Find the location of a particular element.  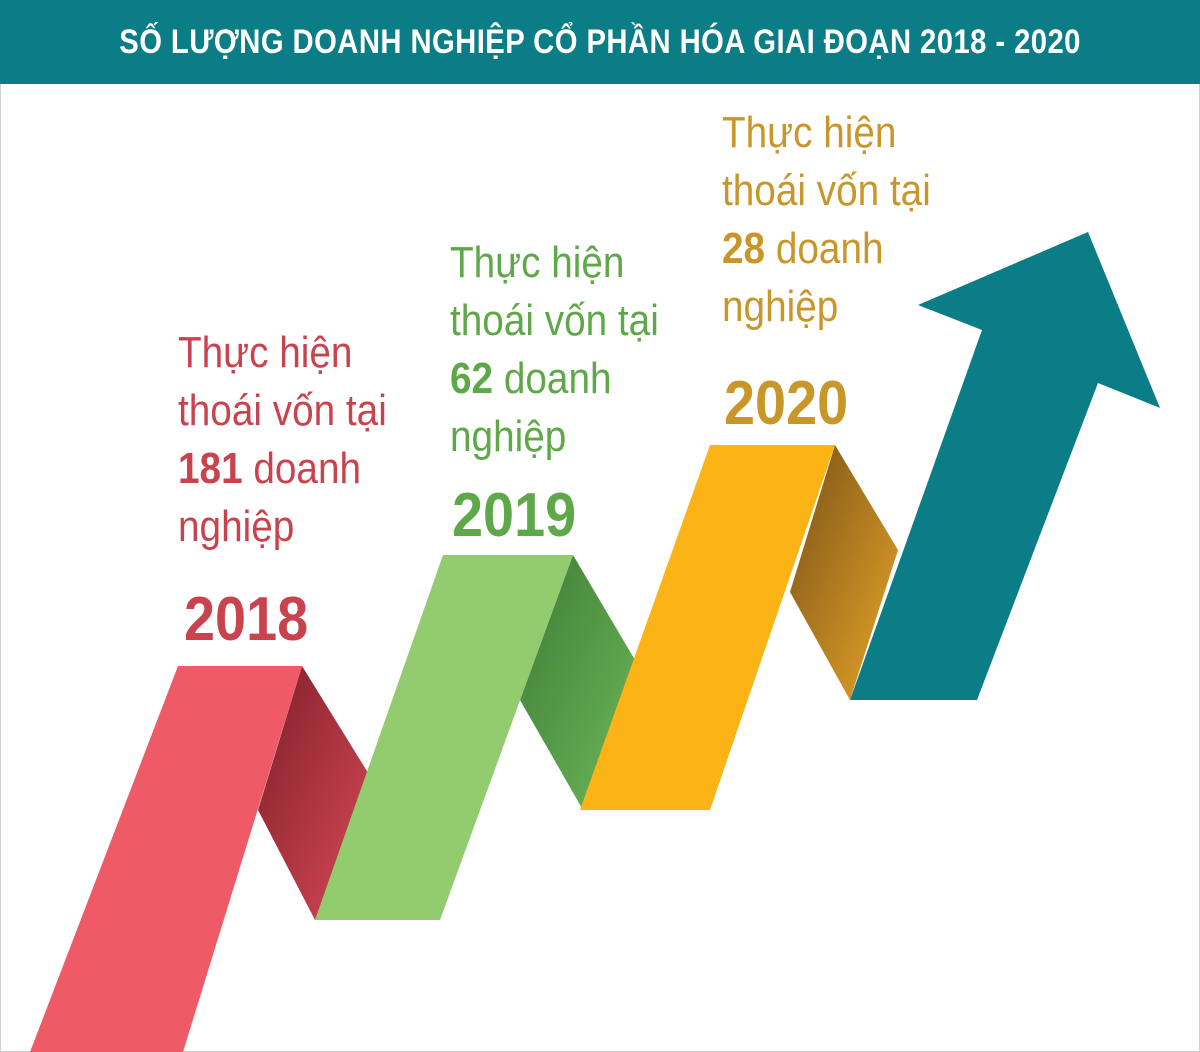

ribbon-panel-2019 is located at coordinates (444, 737).